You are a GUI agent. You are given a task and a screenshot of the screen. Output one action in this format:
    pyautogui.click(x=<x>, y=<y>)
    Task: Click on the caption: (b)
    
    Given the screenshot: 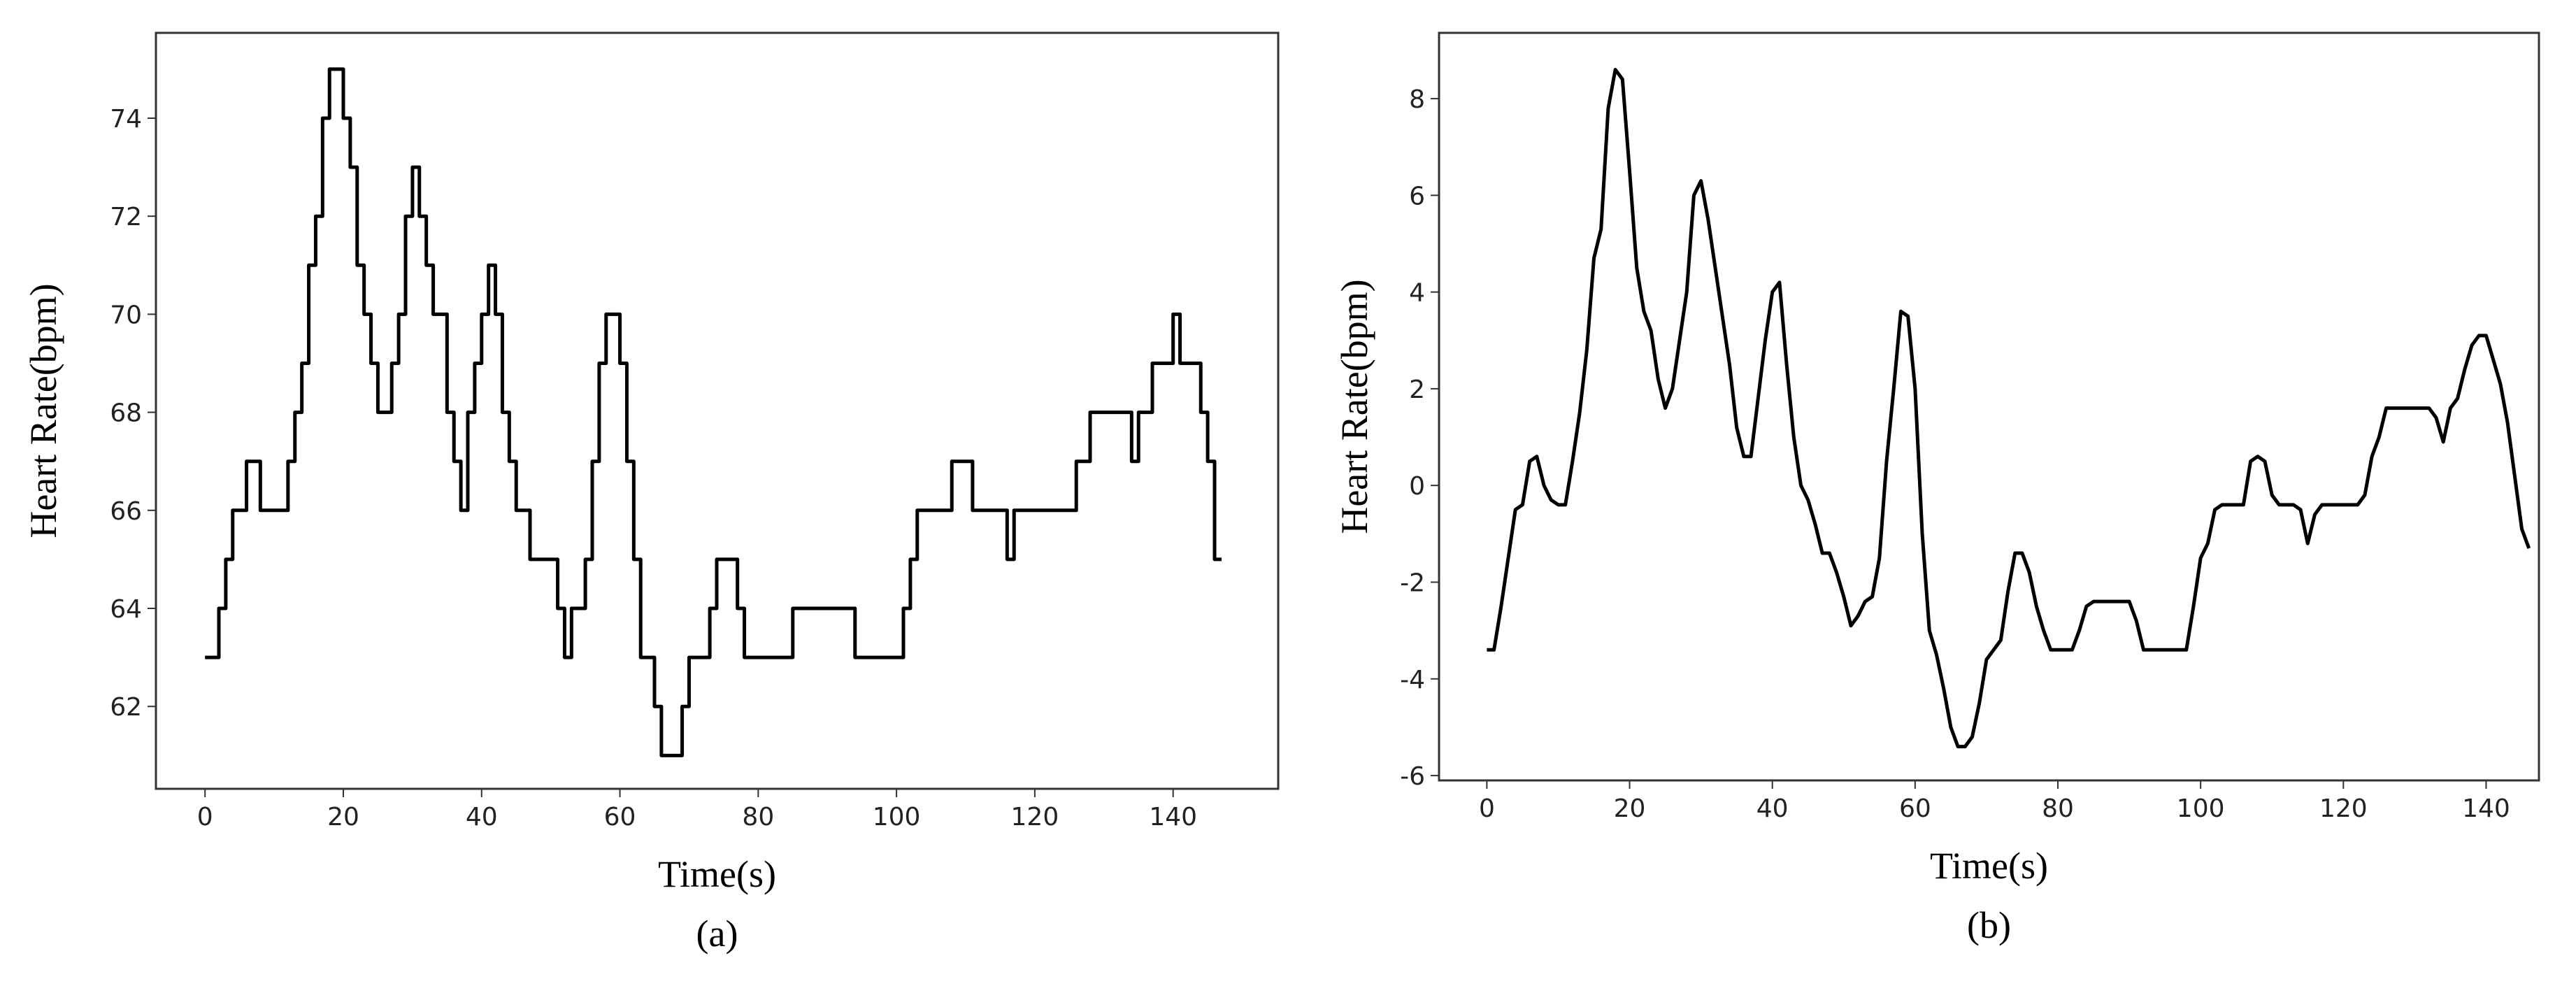 What is the action you would take?
    pyautogui.click(x=1989, y=925)
    